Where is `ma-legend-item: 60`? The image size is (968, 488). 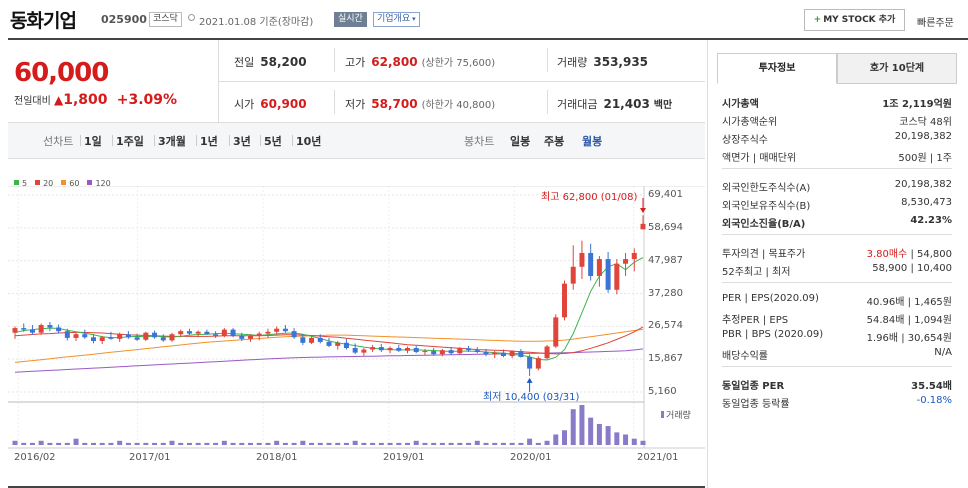 ma-legend-item: 60 is located at coordinates (70, 183).